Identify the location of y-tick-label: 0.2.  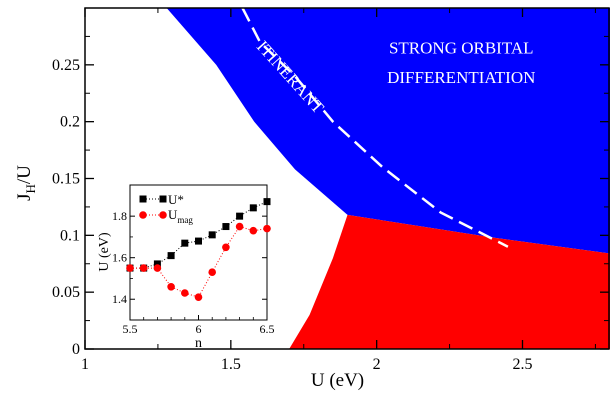
(70, 122).